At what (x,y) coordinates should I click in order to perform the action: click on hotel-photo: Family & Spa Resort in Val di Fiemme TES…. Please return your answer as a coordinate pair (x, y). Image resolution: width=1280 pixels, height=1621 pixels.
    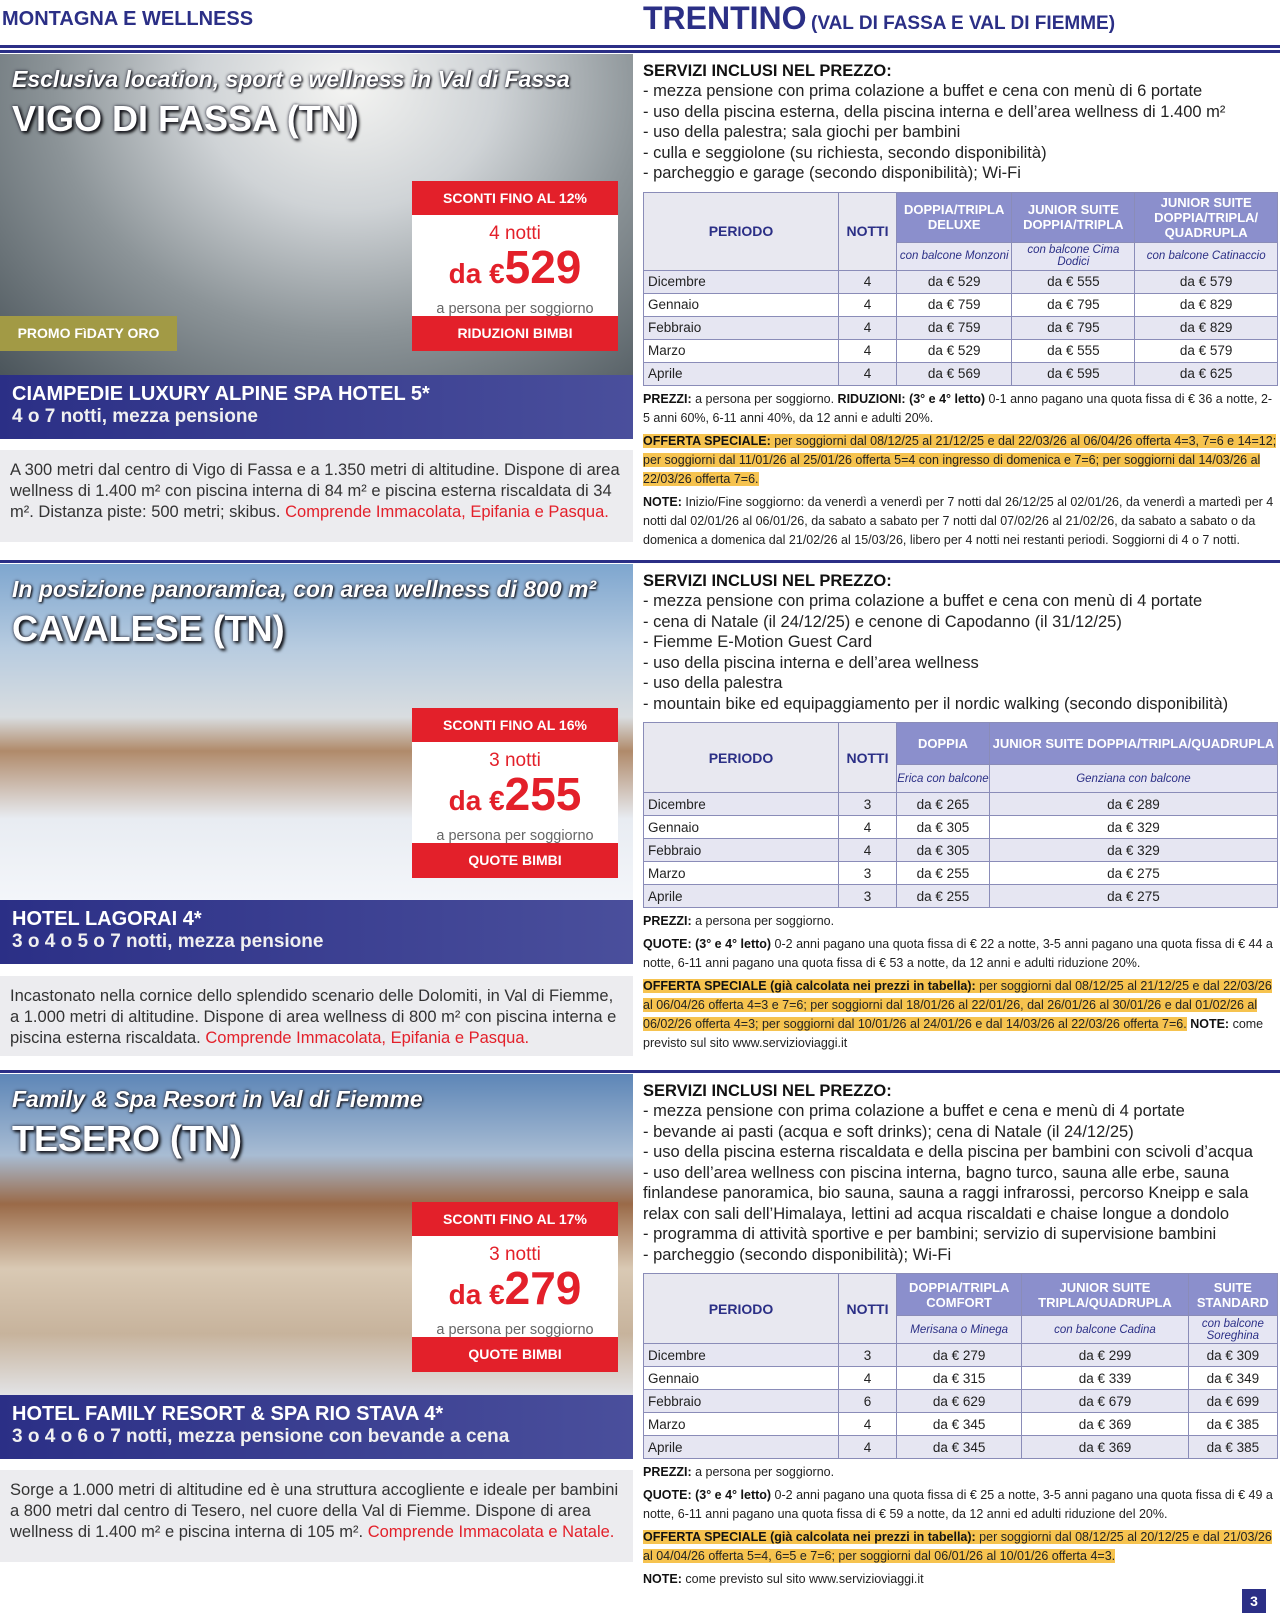
    Looking at the image, I should click on (316, 1236).